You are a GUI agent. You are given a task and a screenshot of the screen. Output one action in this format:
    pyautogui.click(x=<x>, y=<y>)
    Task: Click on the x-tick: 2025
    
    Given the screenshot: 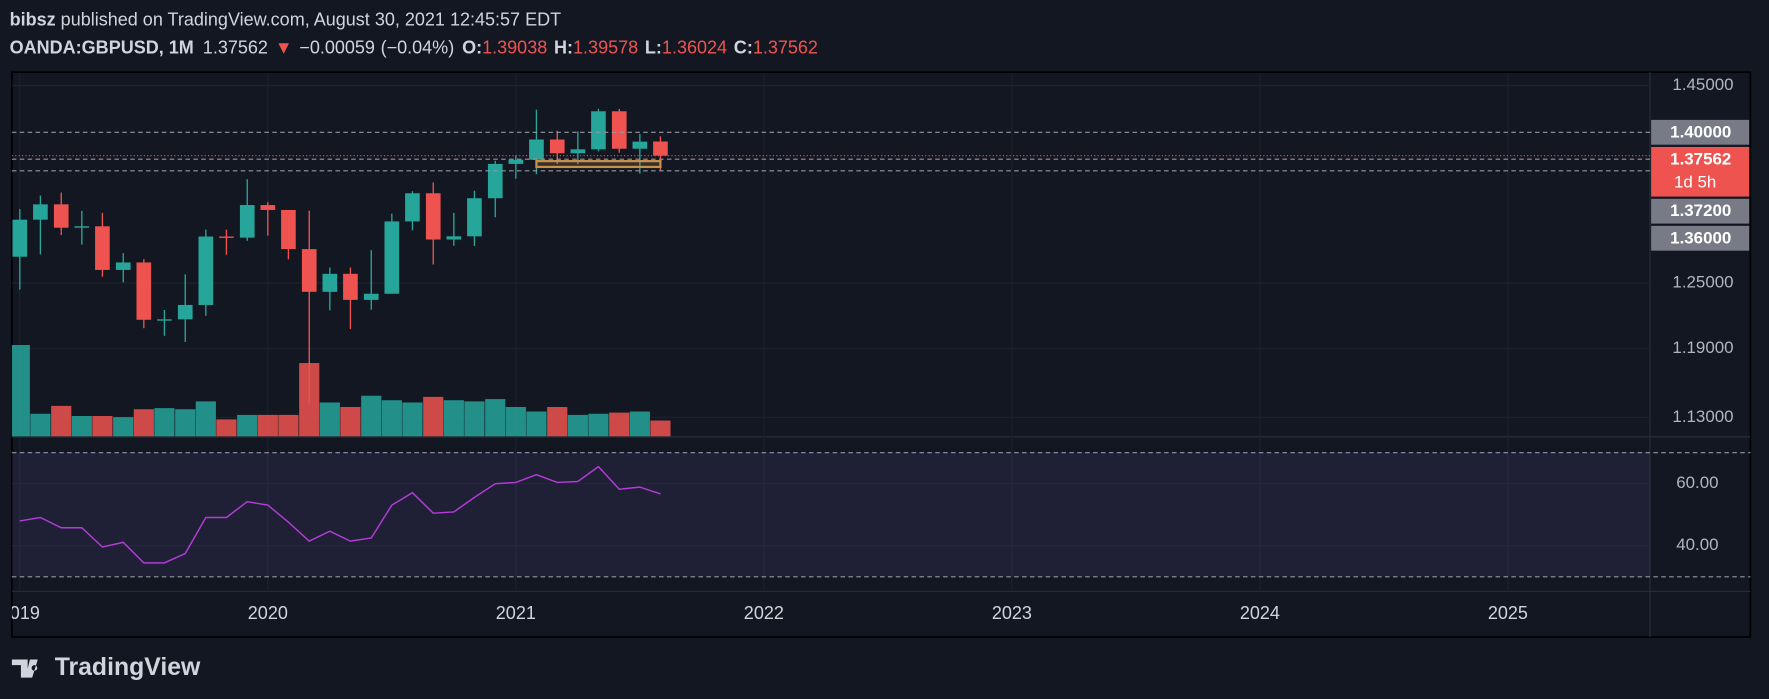 What is the action you would take?
    pyautogui.click(x=1508, y=613)
    